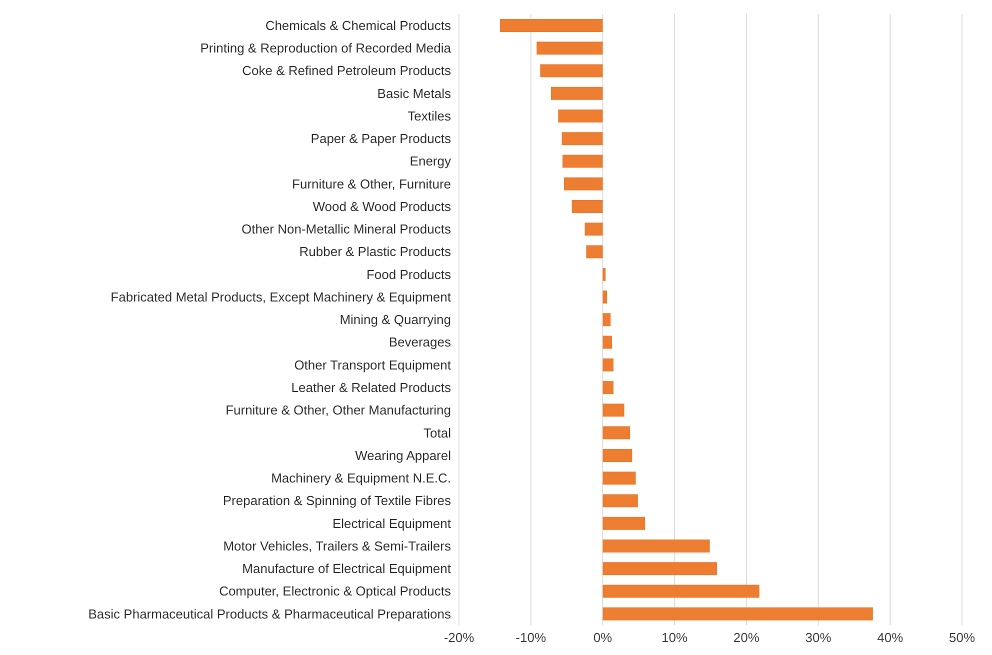 This screenshot has width=992, height=655. What do you see at coordinates (603, 638) in the screenshot?
I see `x-tick-label: 0%` at bounding box center [603, 638].